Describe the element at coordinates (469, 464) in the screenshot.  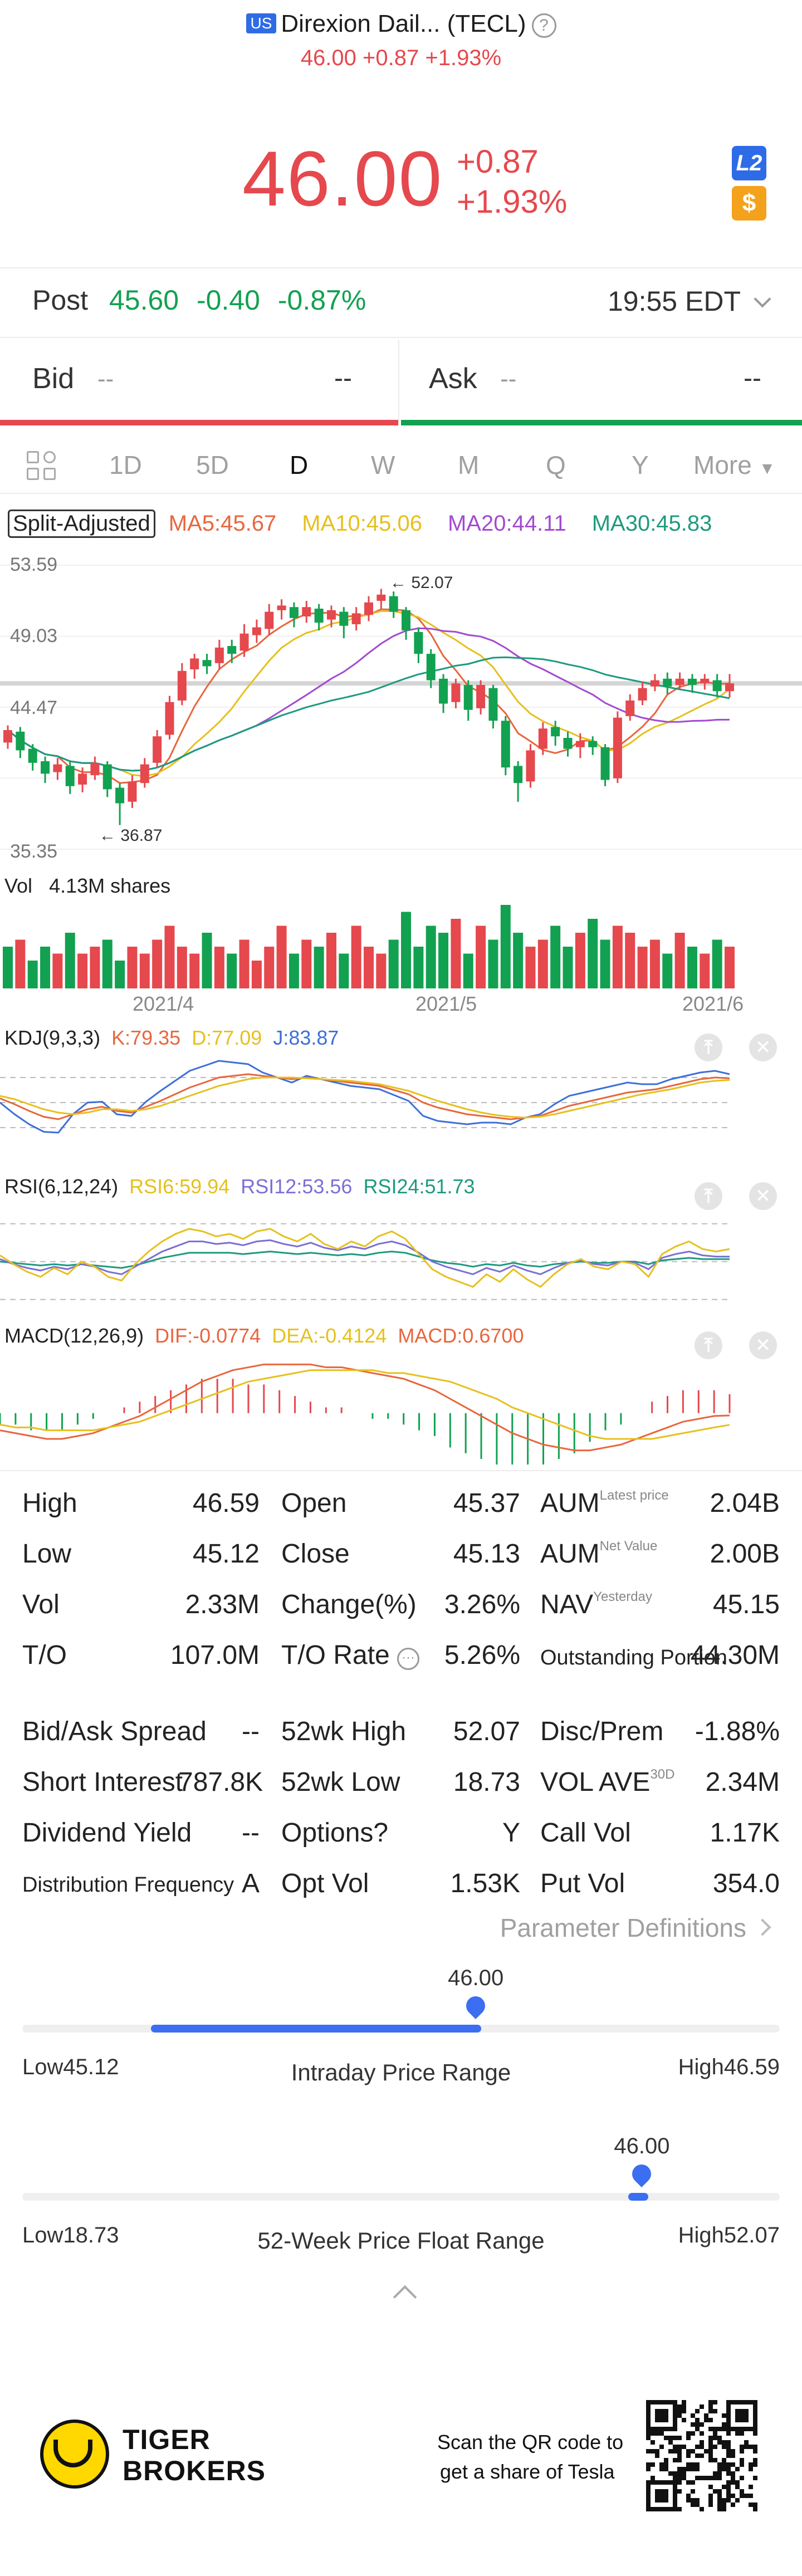
I see `tab-m: M` at that location.